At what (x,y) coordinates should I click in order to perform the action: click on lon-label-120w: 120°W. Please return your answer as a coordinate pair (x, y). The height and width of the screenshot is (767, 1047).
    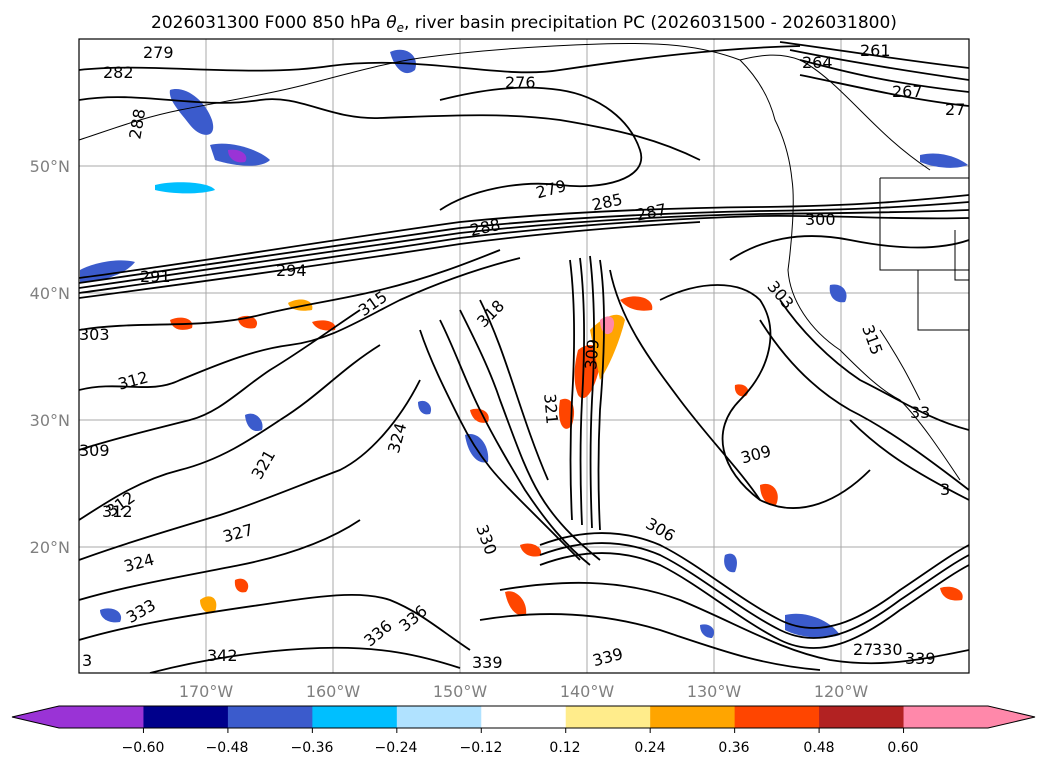
    Looking at the image, I should click on (841, 691).